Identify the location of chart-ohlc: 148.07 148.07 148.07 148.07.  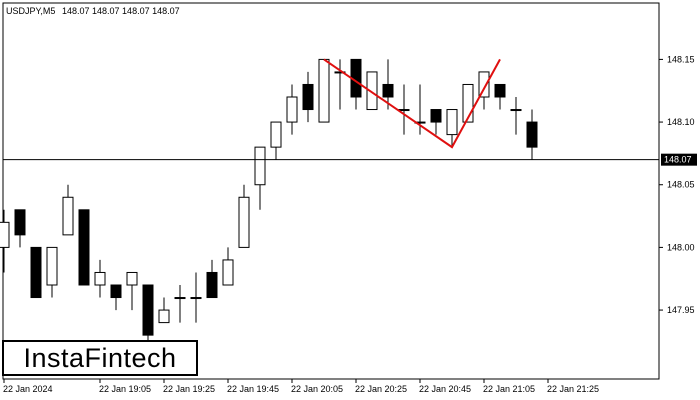
(121, 11).